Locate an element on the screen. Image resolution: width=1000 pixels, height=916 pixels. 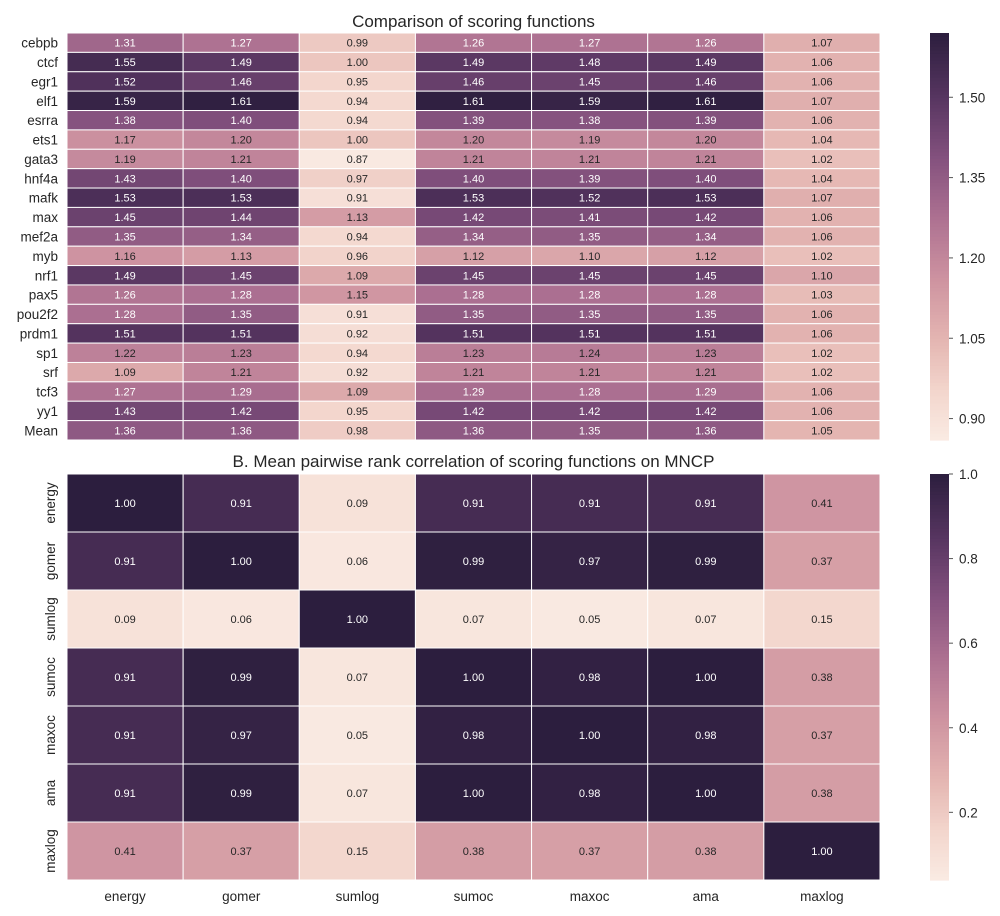
cell-value: 1.20 is located at coordinates (705, 141).